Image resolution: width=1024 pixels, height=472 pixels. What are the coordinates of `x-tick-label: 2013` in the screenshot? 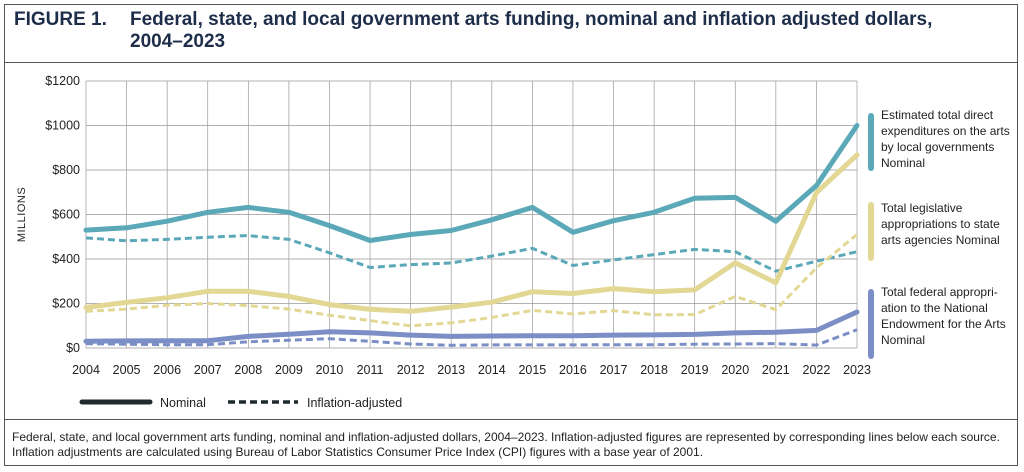 It's located at (451, 370).